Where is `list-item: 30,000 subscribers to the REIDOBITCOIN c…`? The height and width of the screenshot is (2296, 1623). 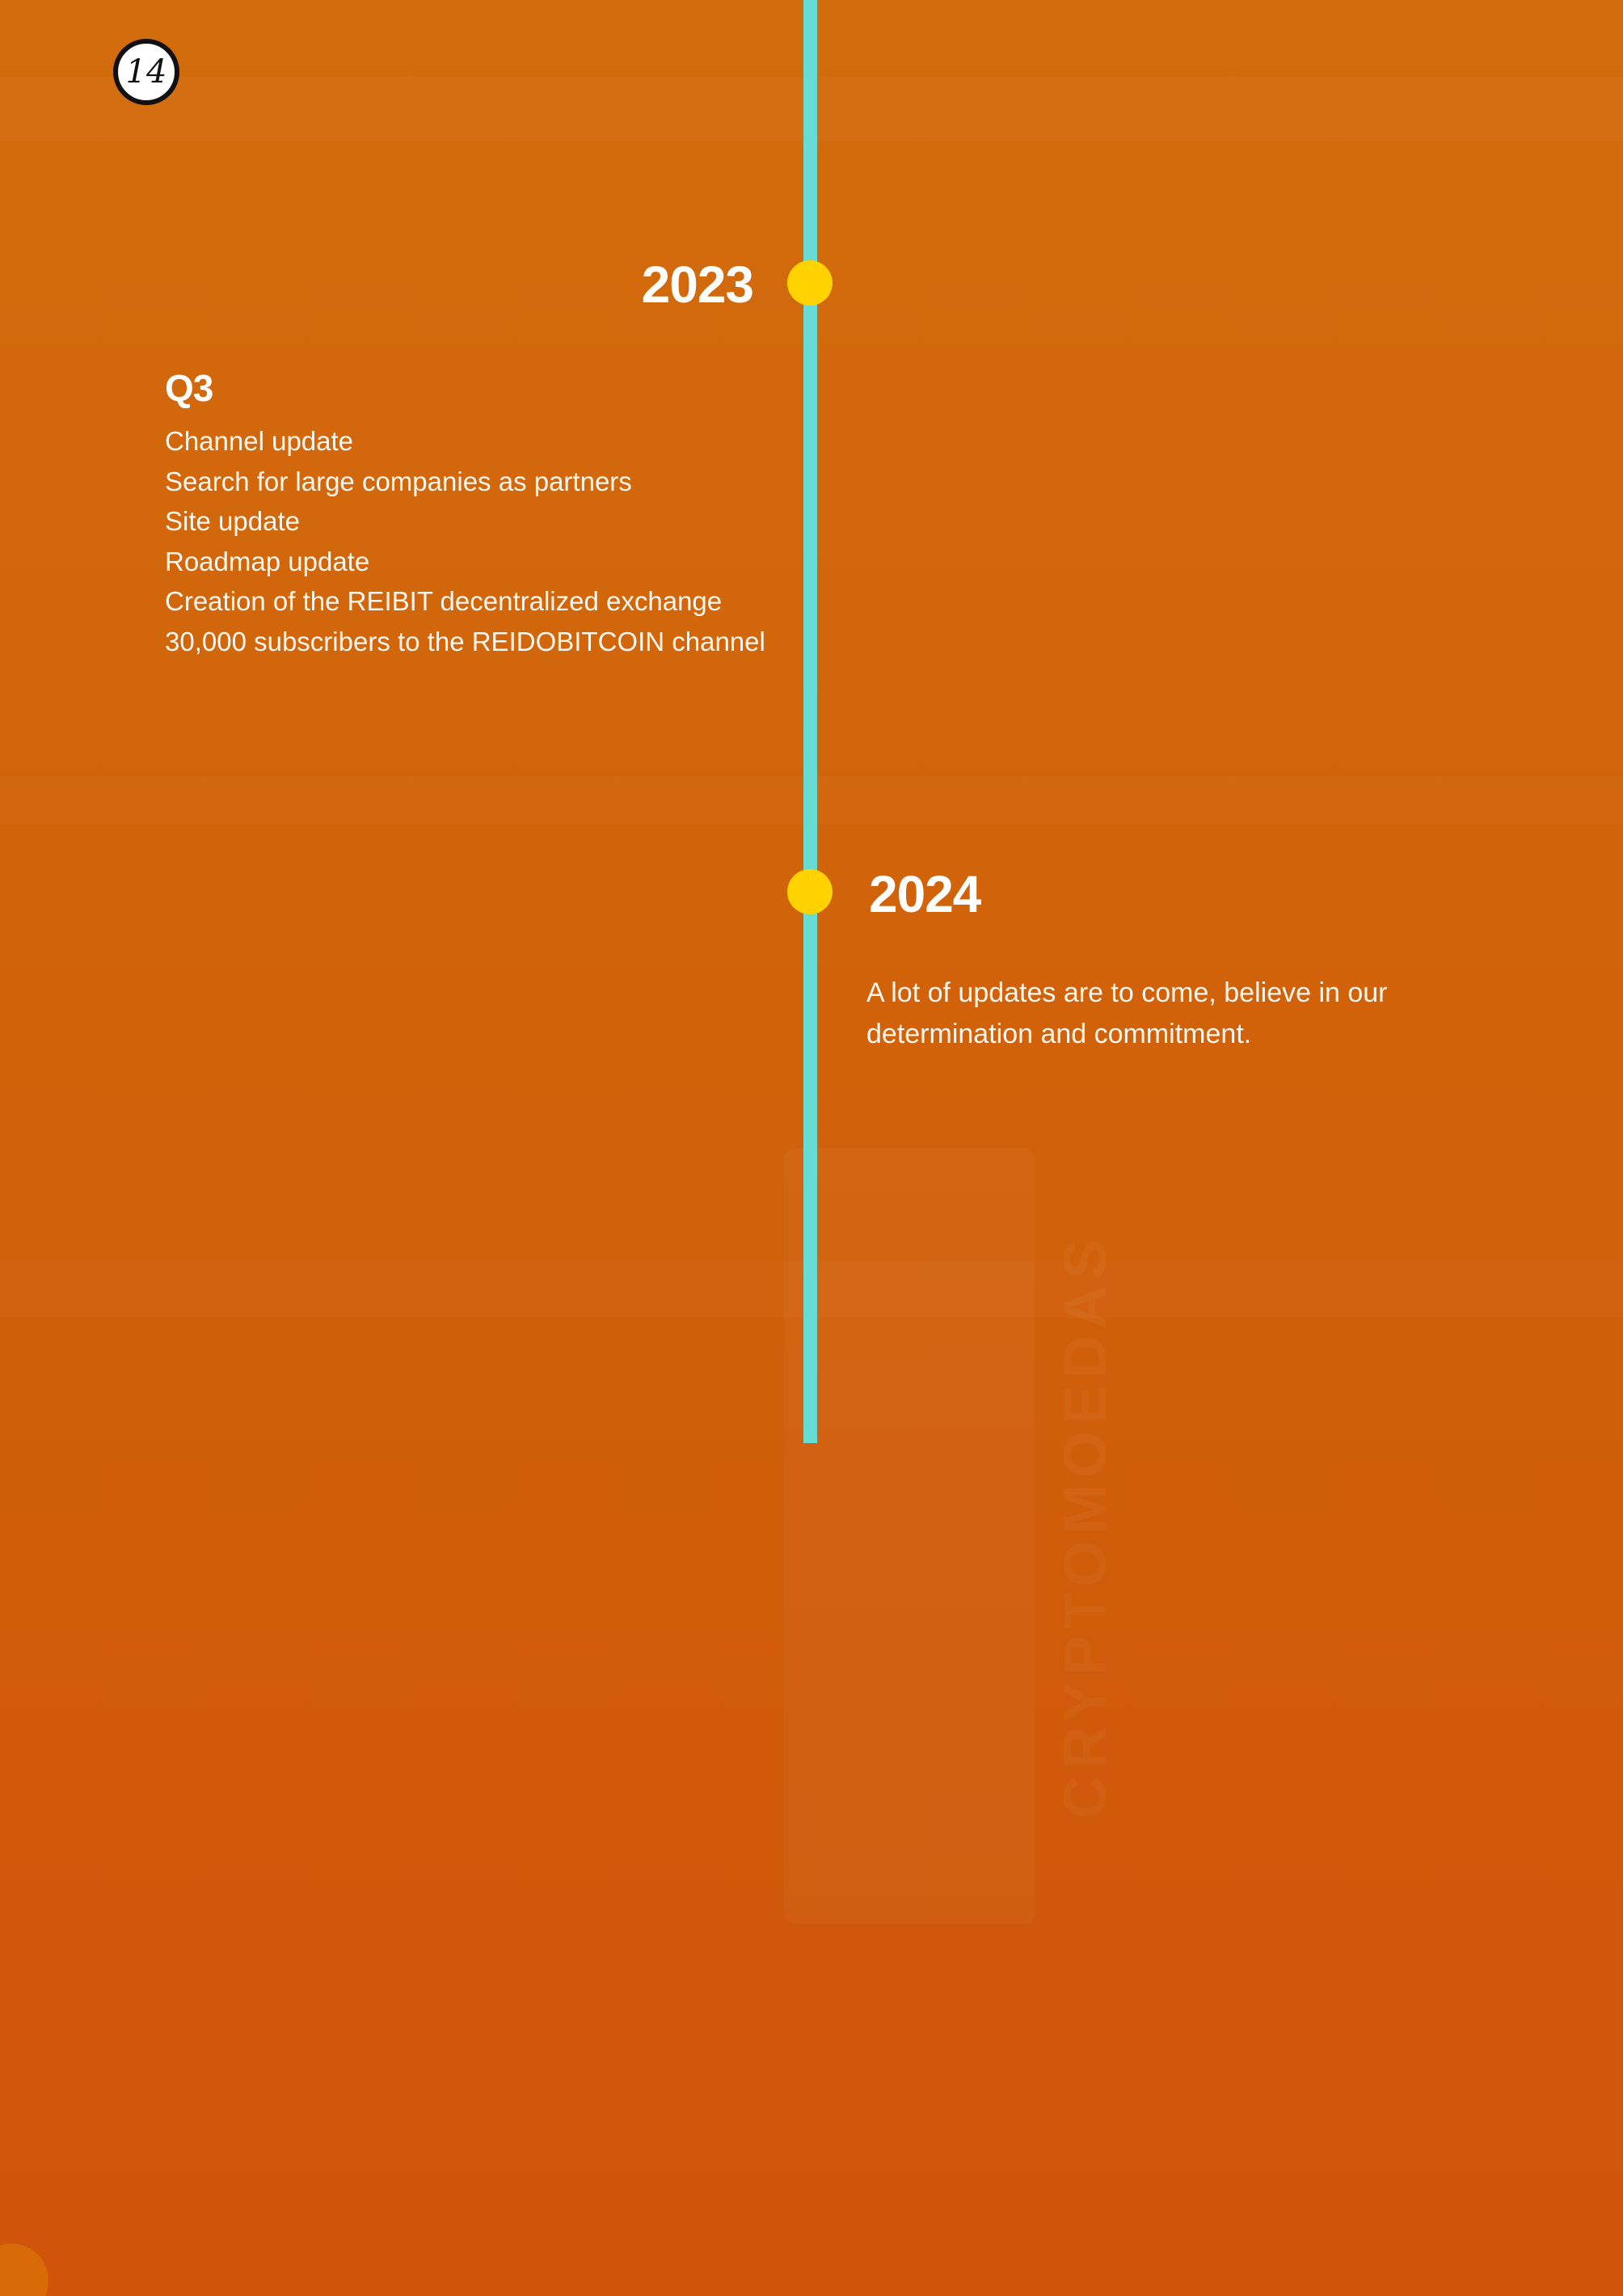
list-item: 30,000 subscribers to the REIDOBITCOIN c… is located at coordinates (465, 641).